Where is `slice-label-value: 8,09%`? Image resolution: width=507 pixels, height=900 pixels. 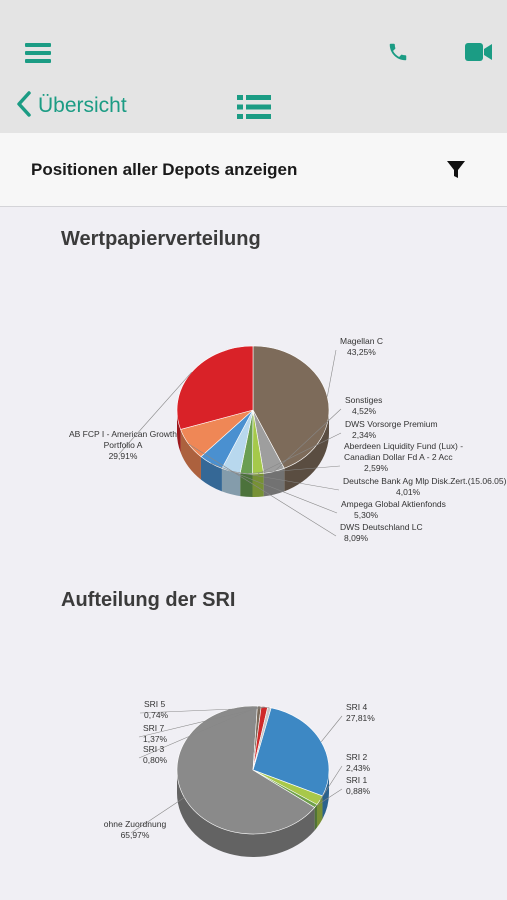 slice-label-value: 8,09% is located at coordinates (356, 538).